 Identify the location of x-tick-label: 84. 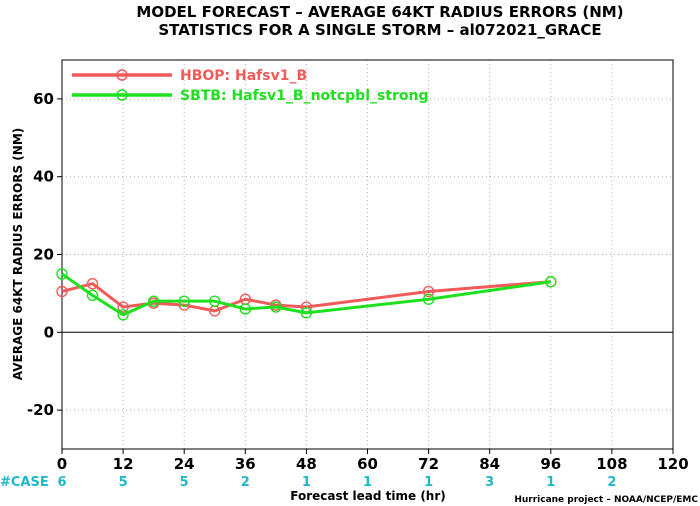
(489, 464).